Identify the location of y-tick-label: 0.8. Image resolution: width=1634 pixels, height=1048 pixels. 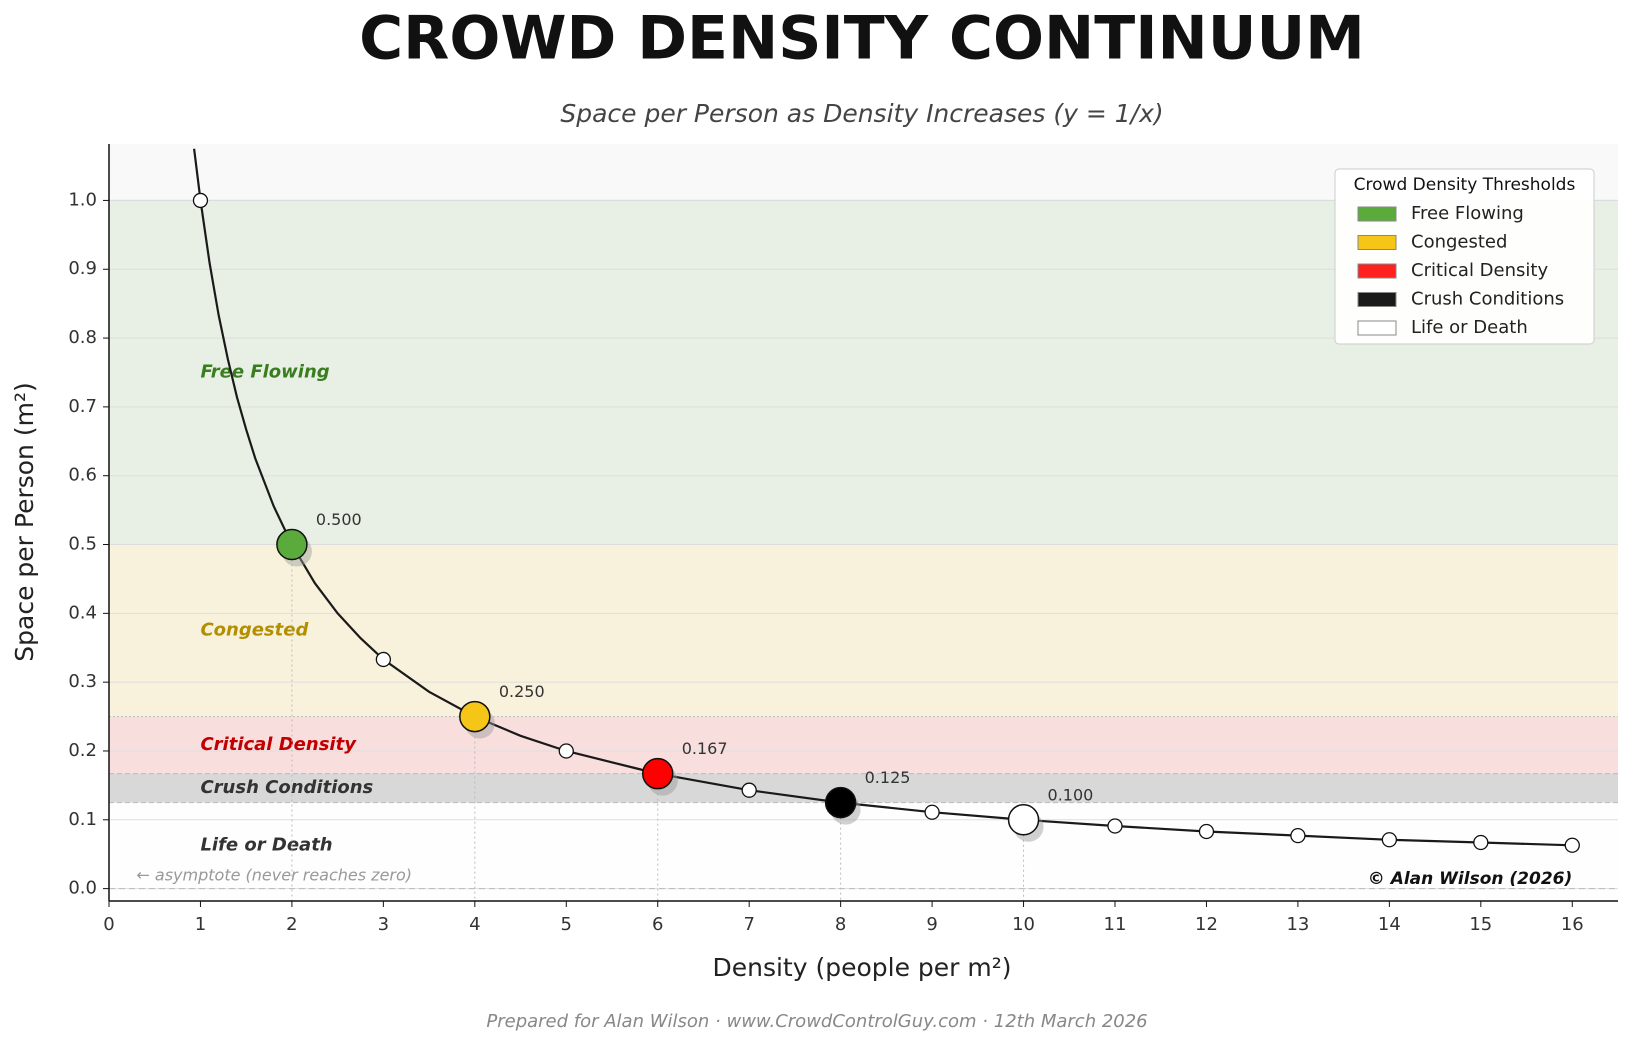
(82, 337).